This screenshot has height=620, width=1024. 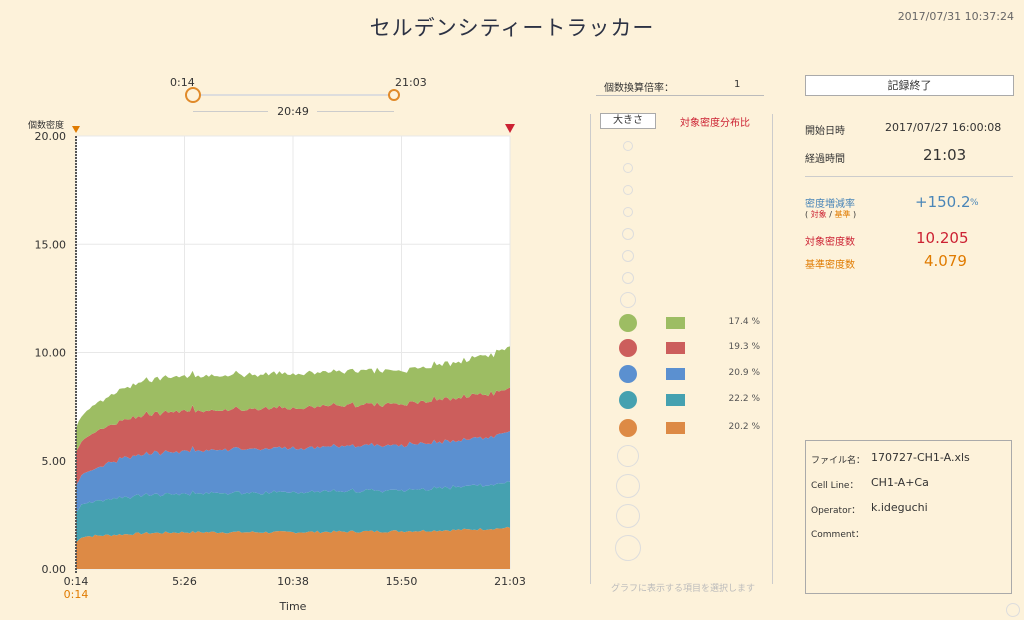 I want to click on base-density-value: 4.079, so click(x=945, y=261).